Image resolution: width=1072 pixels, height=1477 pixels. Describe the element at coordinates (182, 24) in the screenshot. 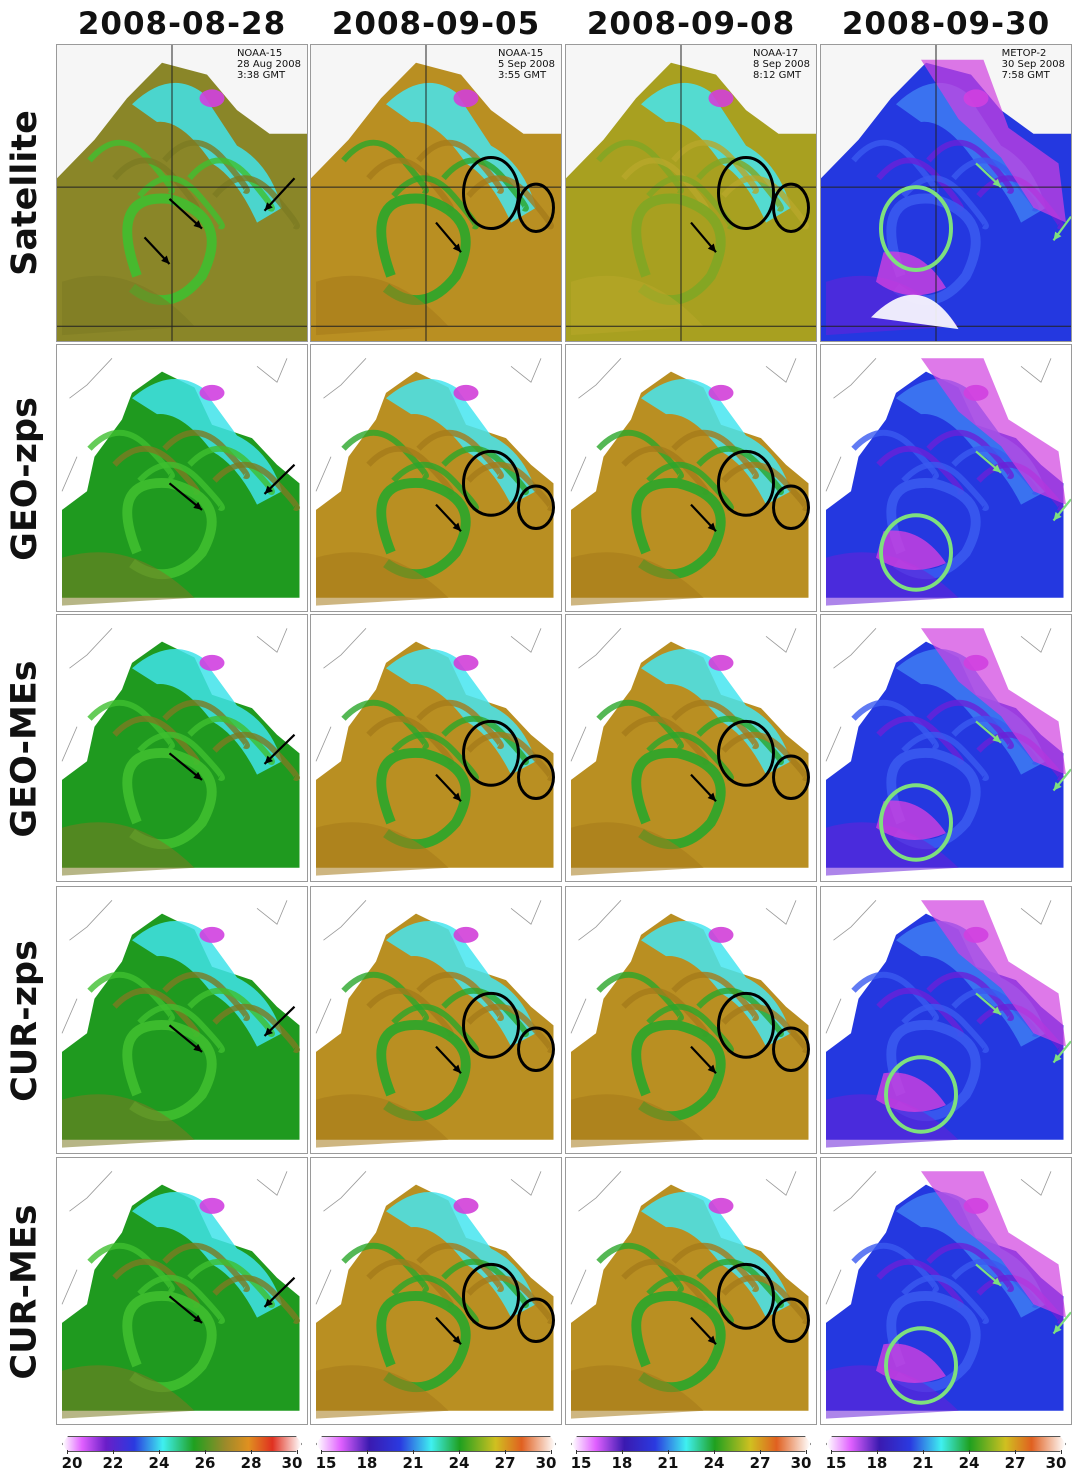

I see `column-title-1: 2008-08-28` at that location.